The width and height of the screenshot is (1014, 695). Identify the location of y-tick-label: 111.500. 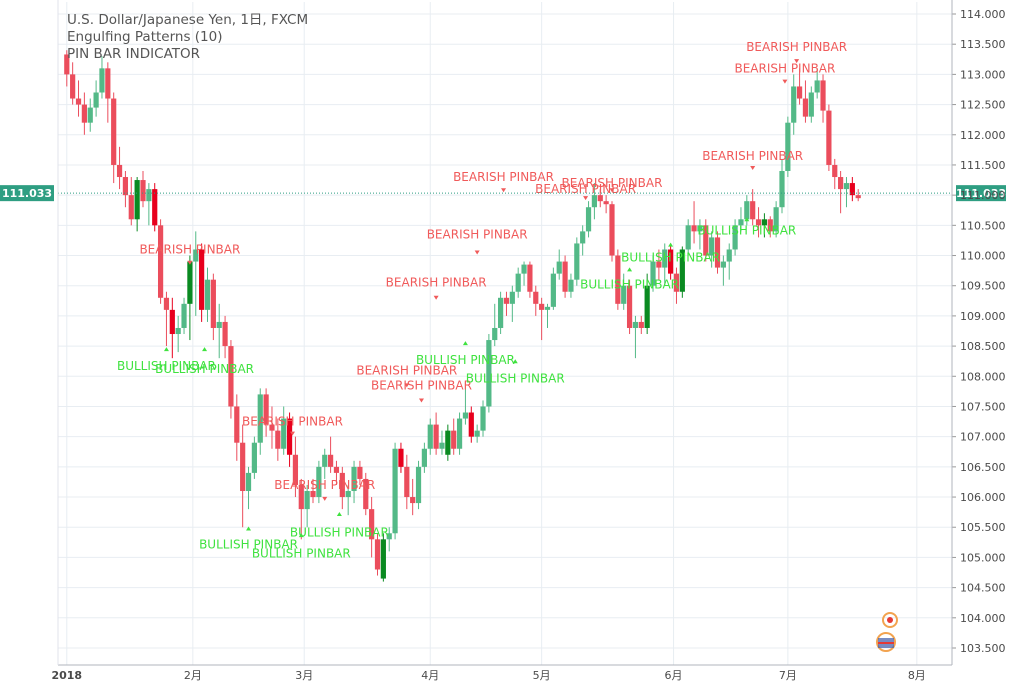
(983, 165).